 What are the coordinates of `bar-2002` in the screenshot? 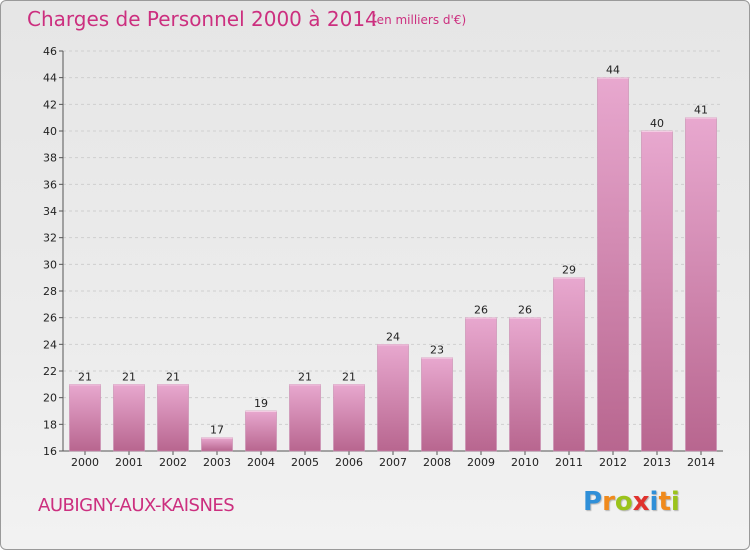 It's located at (173, 418).